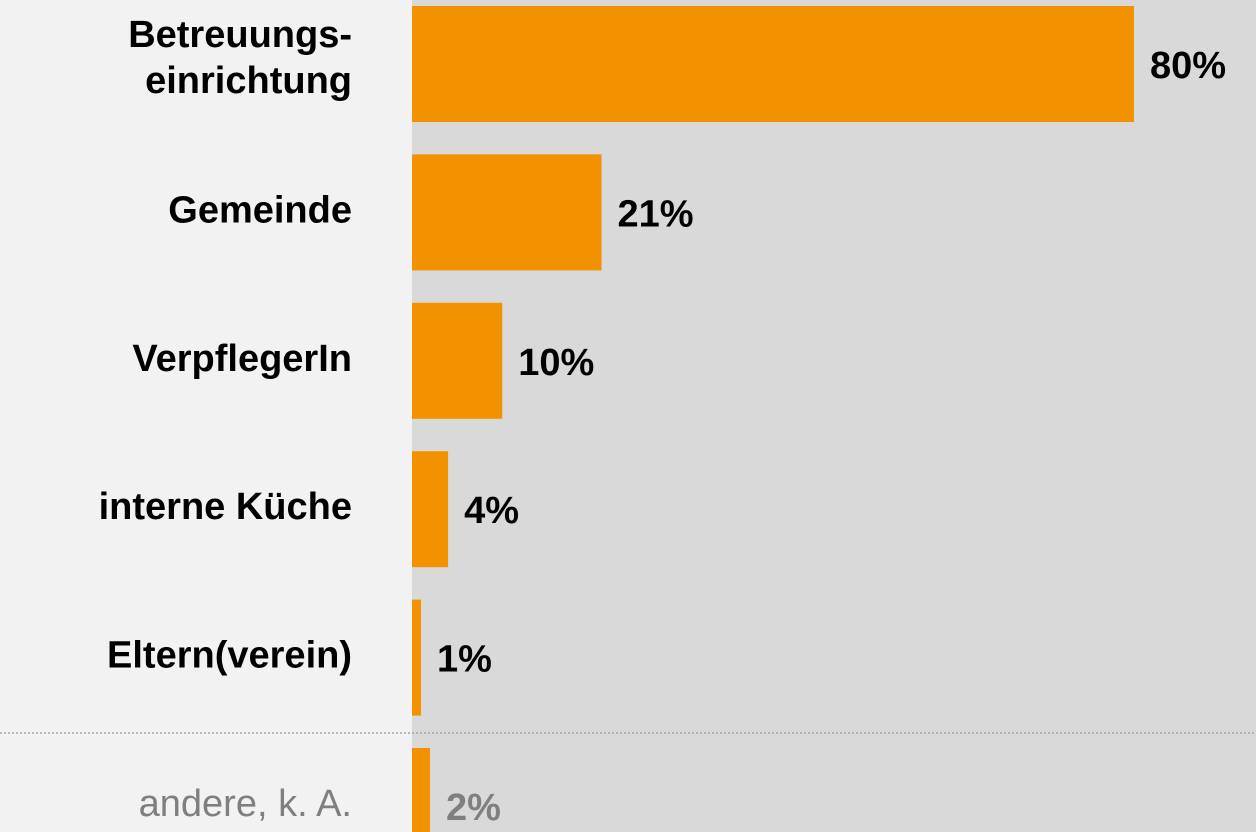  I want to click on category-label: andere, k. A., so click(245, 804).